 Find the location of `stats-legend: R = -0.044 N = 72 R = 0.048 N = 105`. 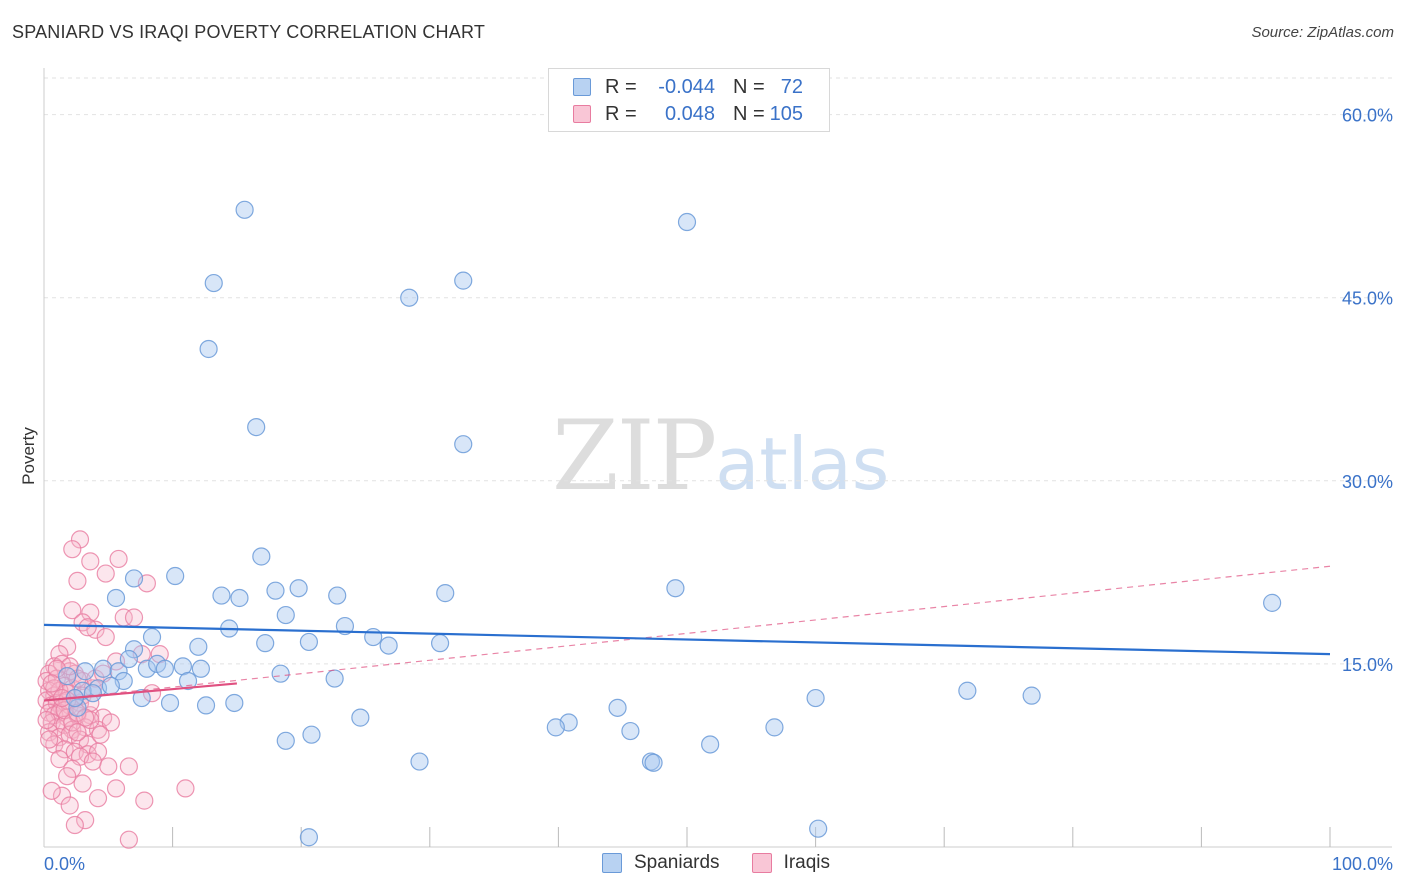

stats-legend: R = -0.044 N = 72 R = 0.048 N = 105 is located at coordinates (689, 100).